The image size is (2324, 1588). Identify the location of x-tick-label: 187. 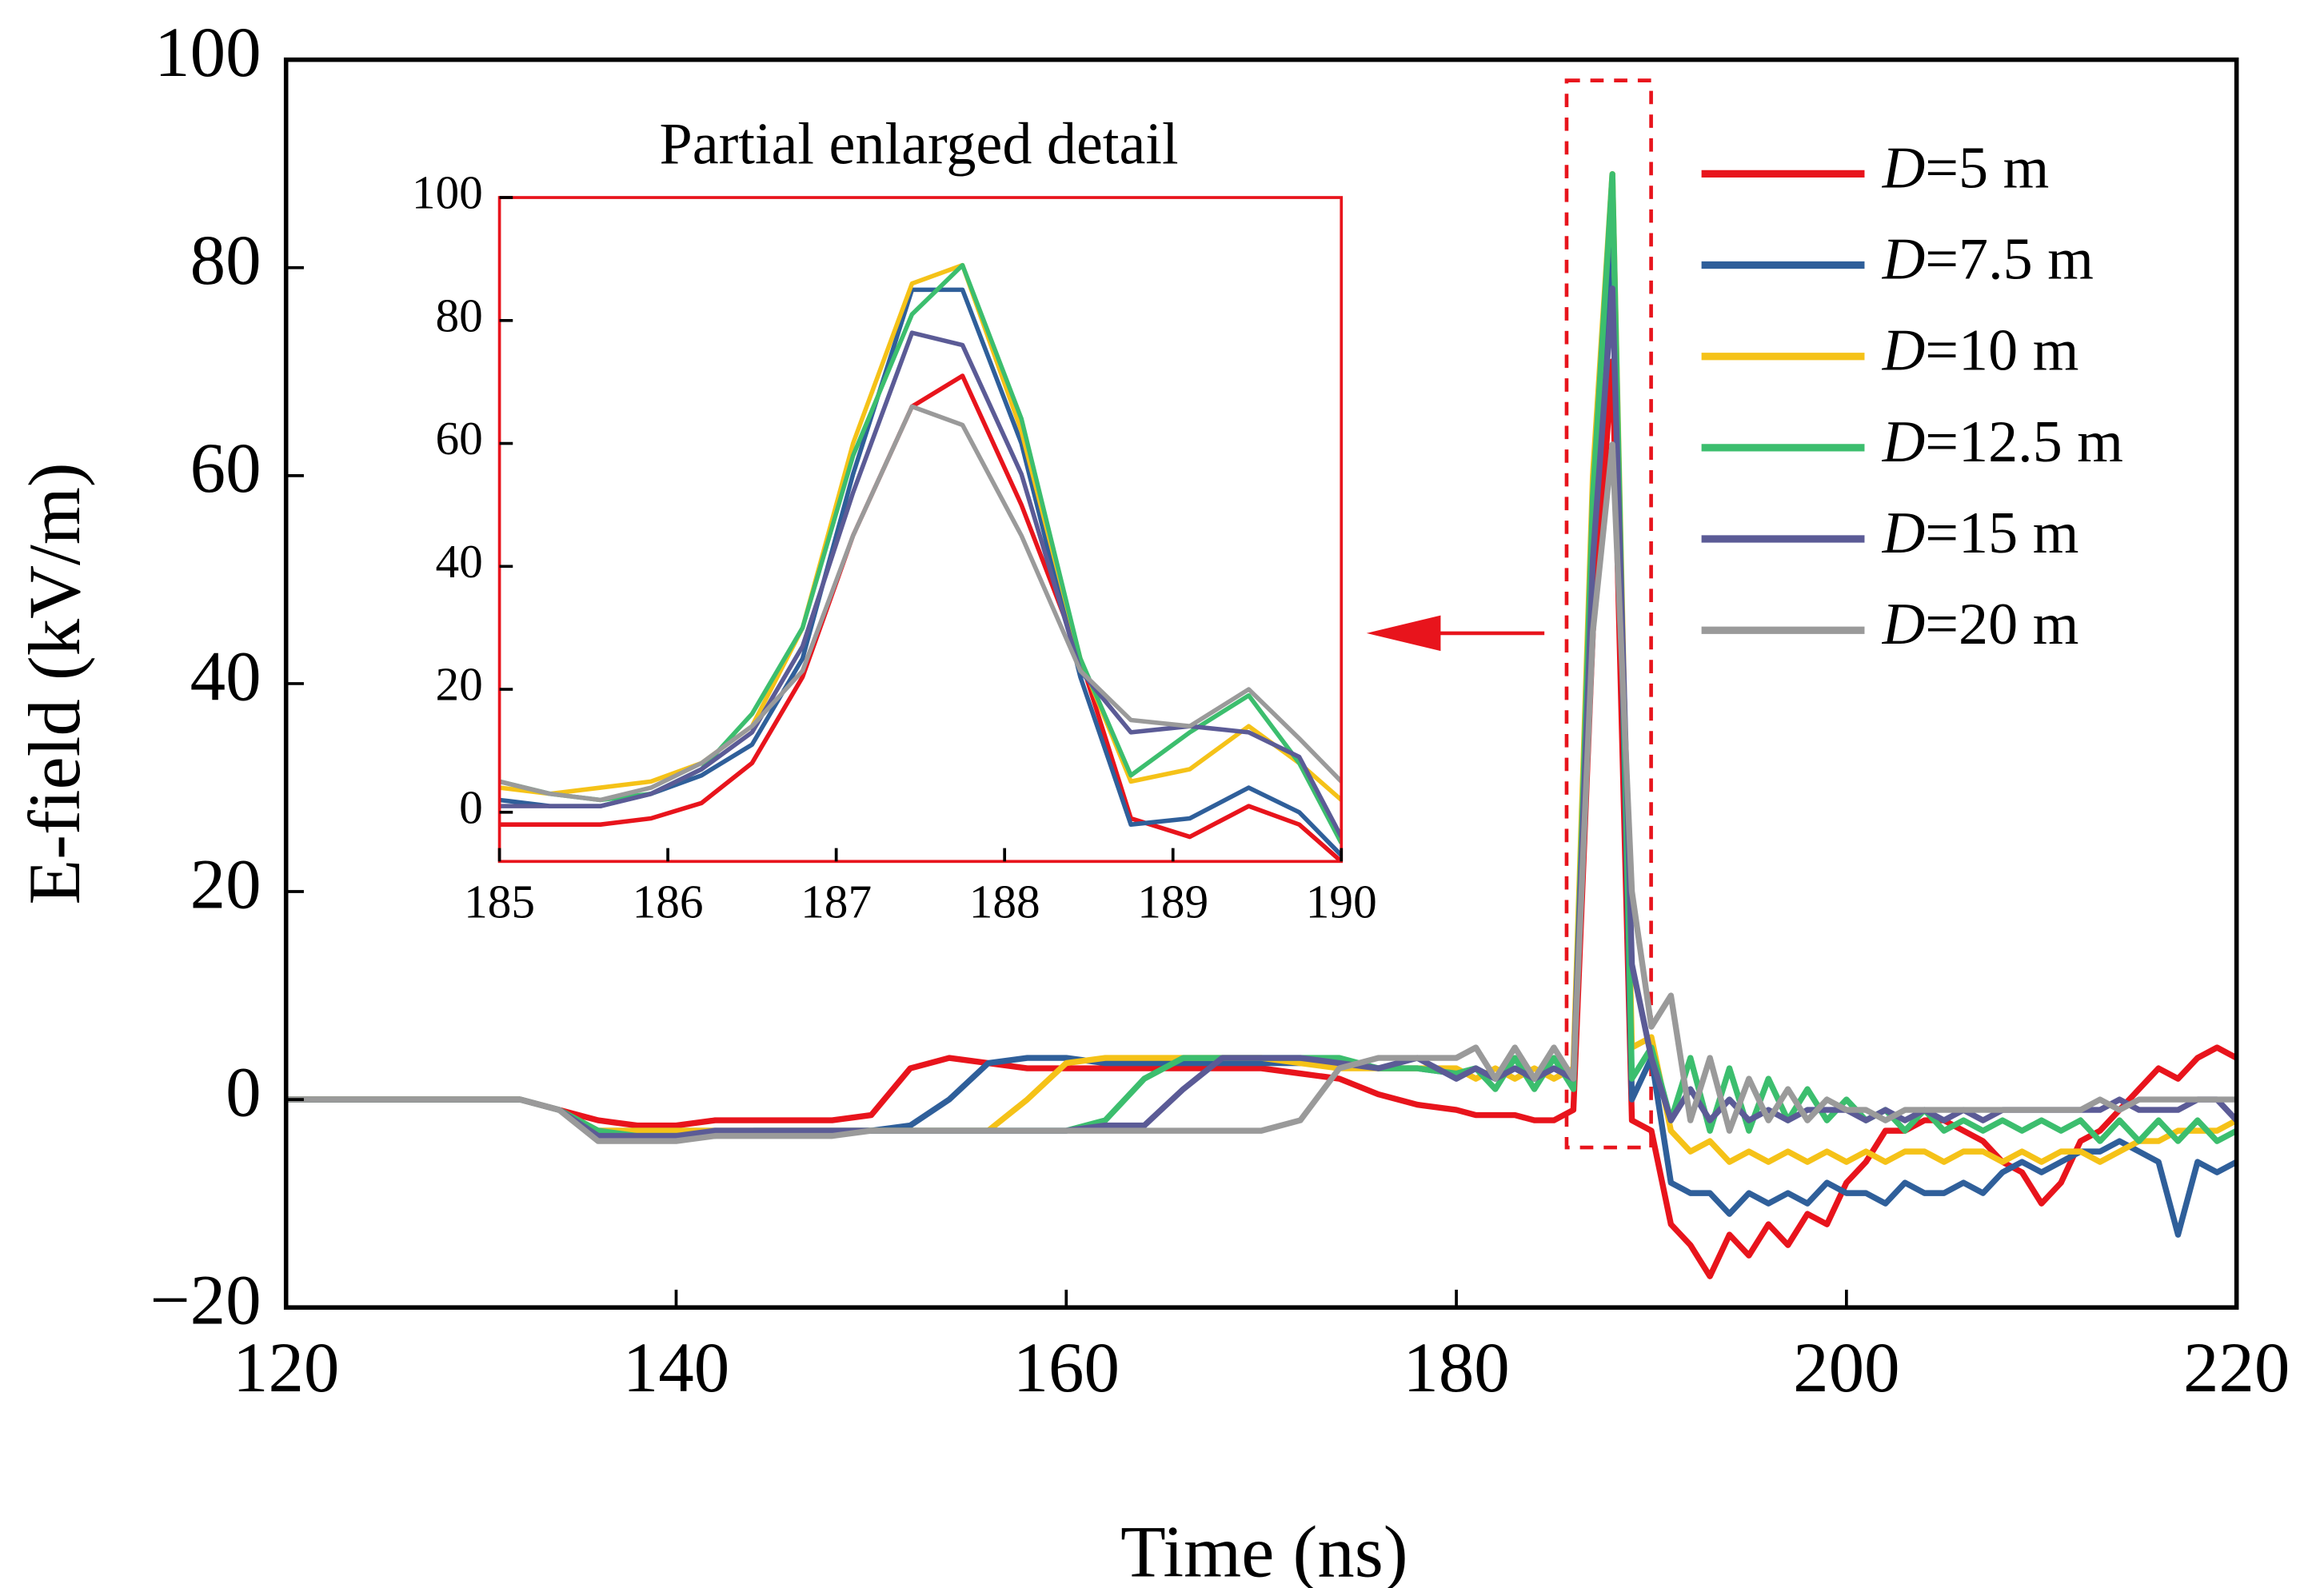
(836, 901).